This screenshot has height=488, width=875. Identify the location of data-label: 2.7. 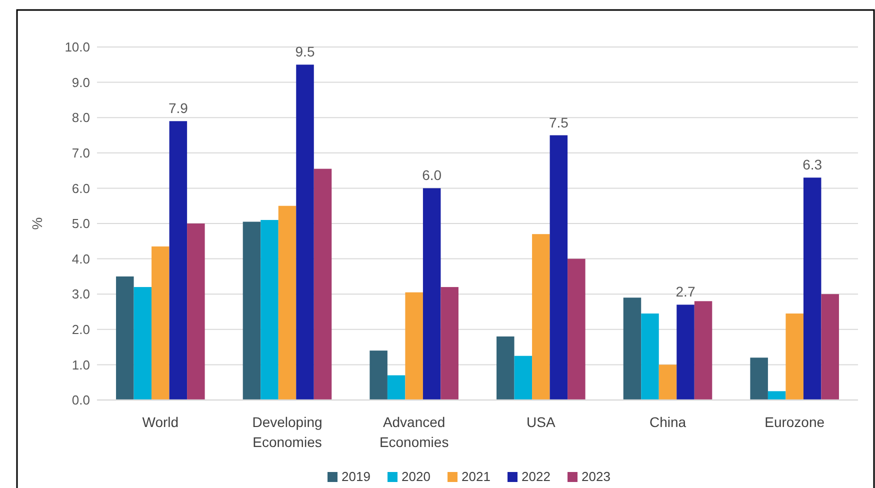
(686, 292).